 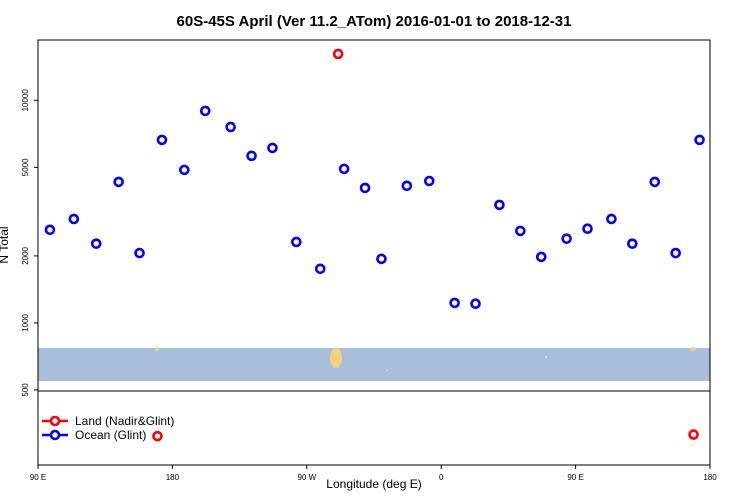 What do you see at coordinates (25, 390) in the screenshot?
I see `y-tick-label: 500` at bounding box center [25, 390].